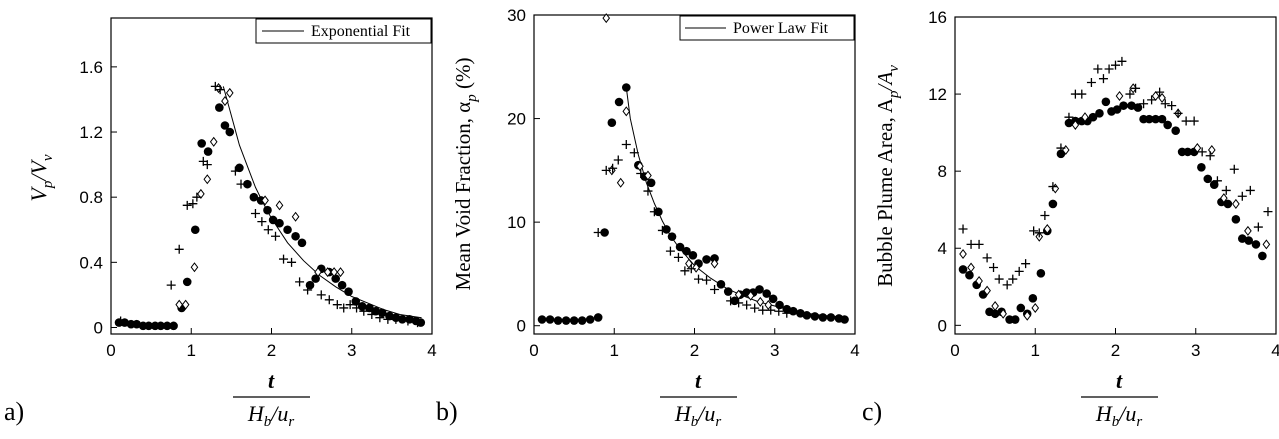 The height and width of the screenshot is (439, 1279). Describe the element at coordinates (942, 325) in the screenshot. I see `y-tick-label-c: 0` at that location.